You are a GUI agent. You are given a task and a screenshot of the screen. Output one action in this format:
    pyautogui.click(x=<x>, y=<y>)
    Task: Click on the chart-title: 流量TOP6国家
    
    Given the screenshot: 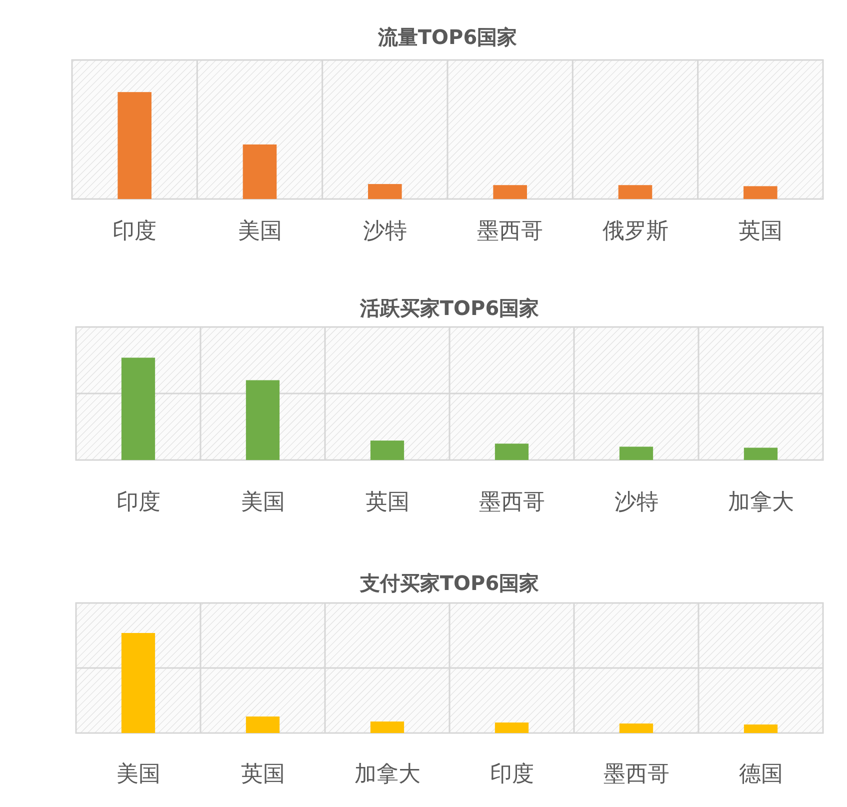 What is the action you would take?
    pyautogui.click(x=447, y=37)
    